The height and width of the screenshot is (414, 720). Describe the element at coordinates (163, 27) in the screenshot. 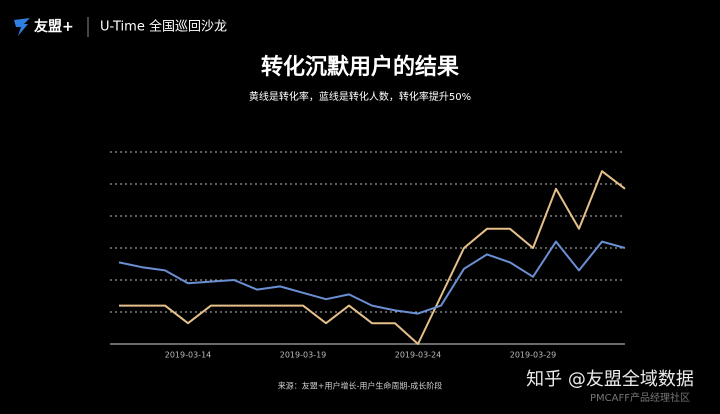

I see `event-name: U-Time 全国巡回沙龙` at that location.